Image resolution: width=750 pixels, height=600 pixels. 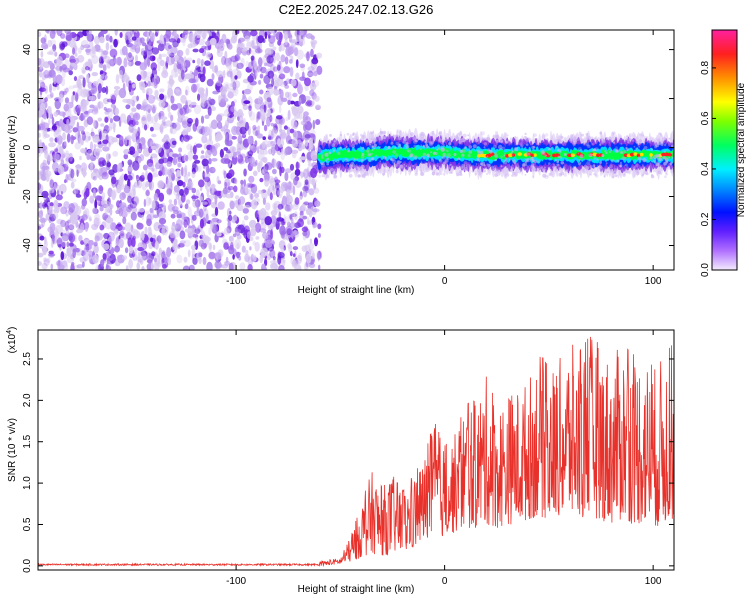 I want to click on snr-scale-close: ), so click(x=12, y=328).